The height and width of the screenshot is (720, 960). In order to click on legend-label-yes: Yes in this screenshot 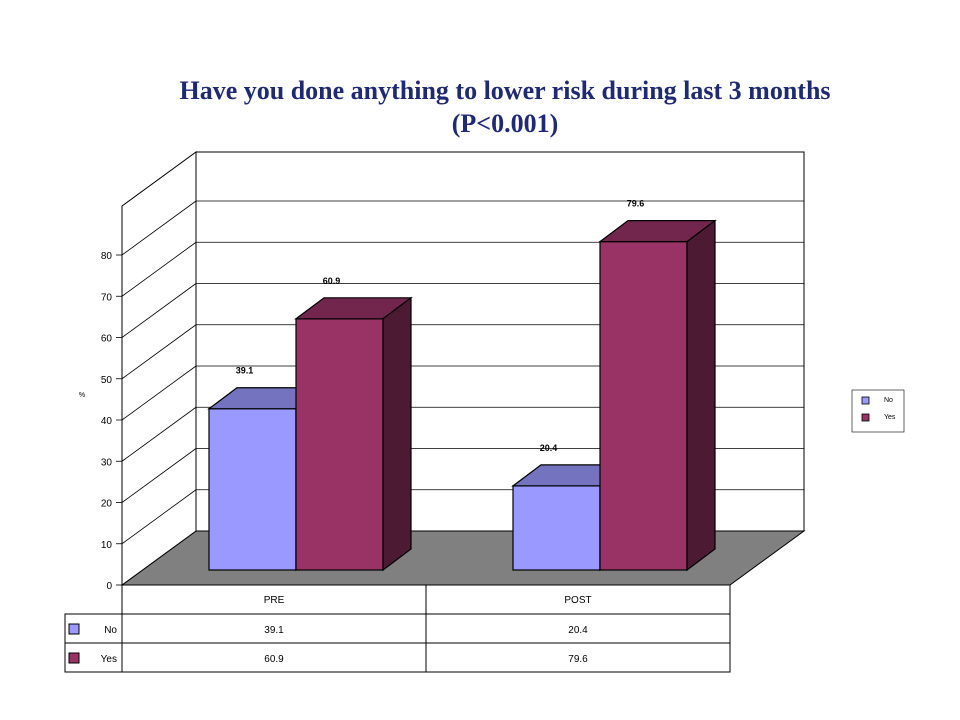, I will do `click(890, 417)`.